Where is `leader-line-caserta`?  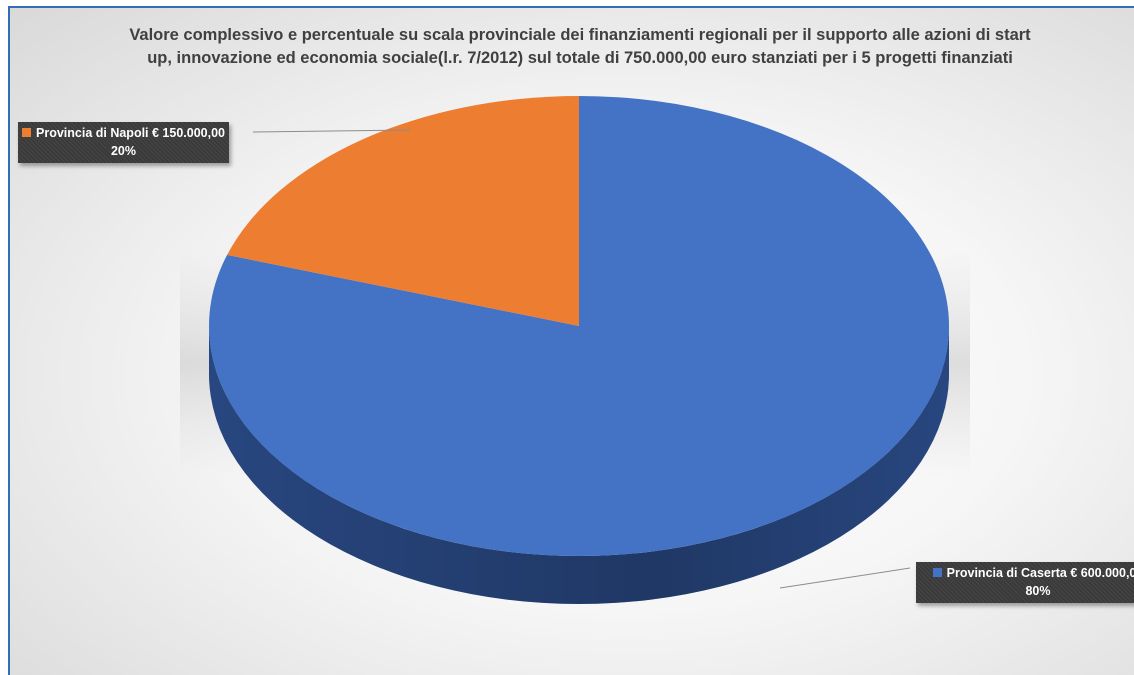
leader-line-caserta is located at coordinates (845, 578).